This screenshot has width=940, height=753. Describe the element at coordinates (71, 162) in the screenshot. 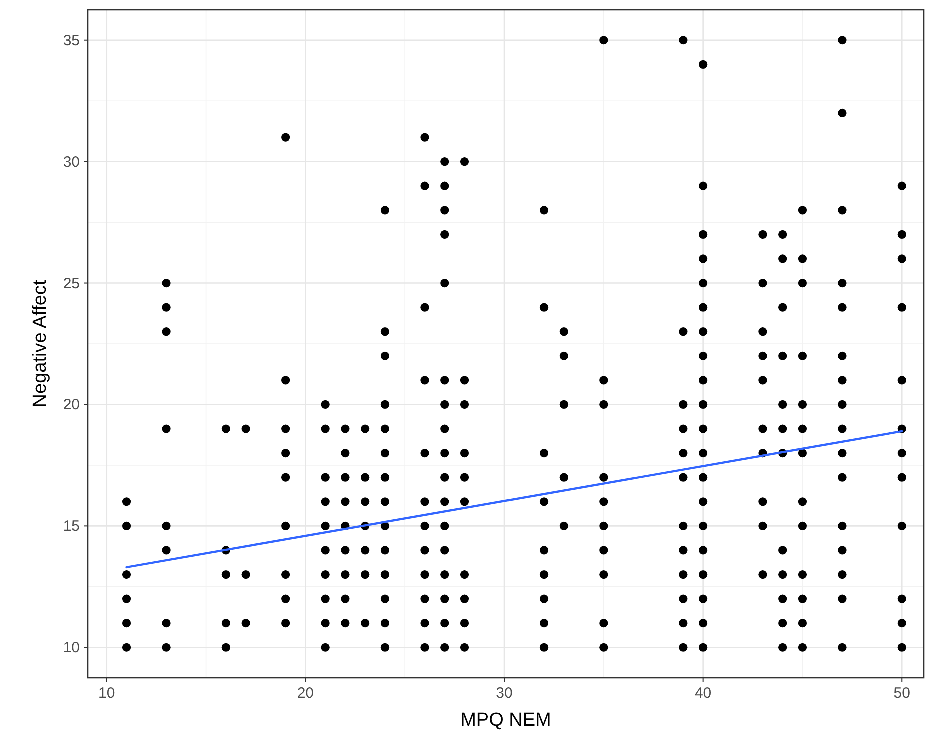

I see `y-tick-label: 30` at that location.